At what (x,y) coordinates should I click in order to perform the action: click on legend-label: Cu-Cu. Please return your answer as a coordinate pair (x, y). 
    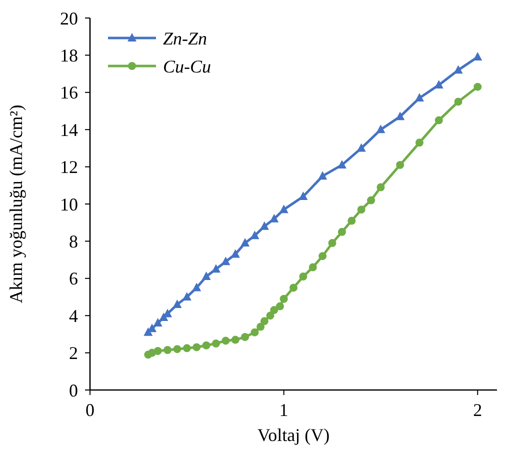
    Looking at the image, I should click on (187, 66).